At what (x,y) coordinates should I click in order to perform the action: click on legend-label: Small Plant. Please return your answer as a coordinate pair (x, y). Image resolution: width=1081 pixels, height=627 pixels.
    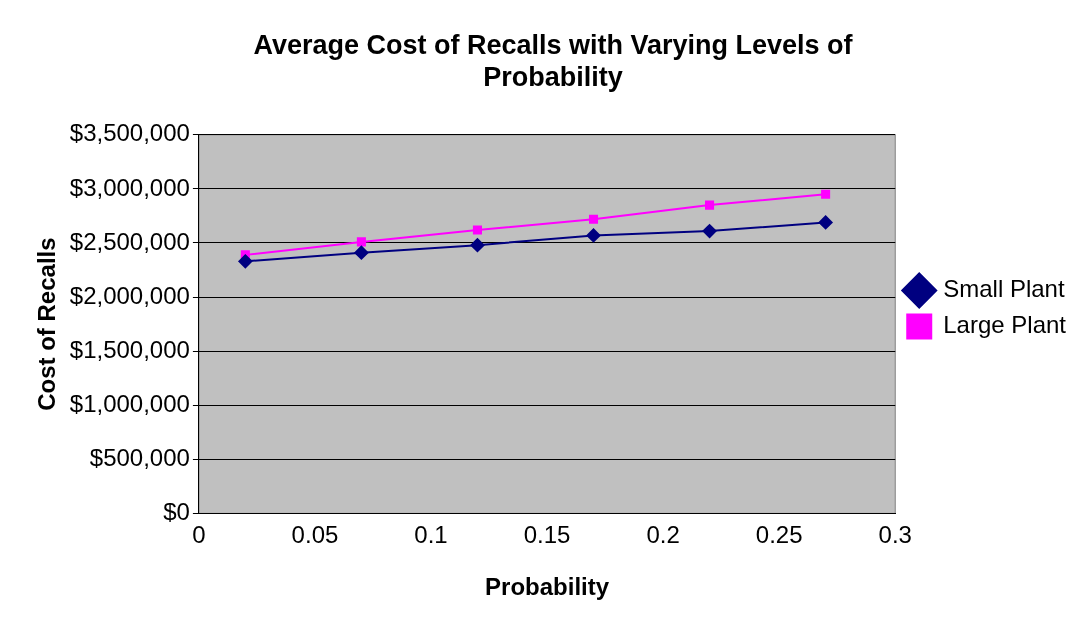
    Looking at the image, I should click on (1004, 289).